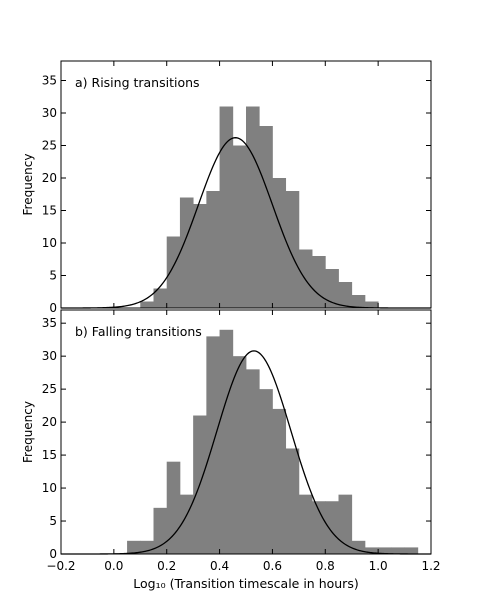  What do you see at coordinates (378, 566) in the screenshot?
I see `x-tick-label: 1.0` at bounding box center [378, 566].